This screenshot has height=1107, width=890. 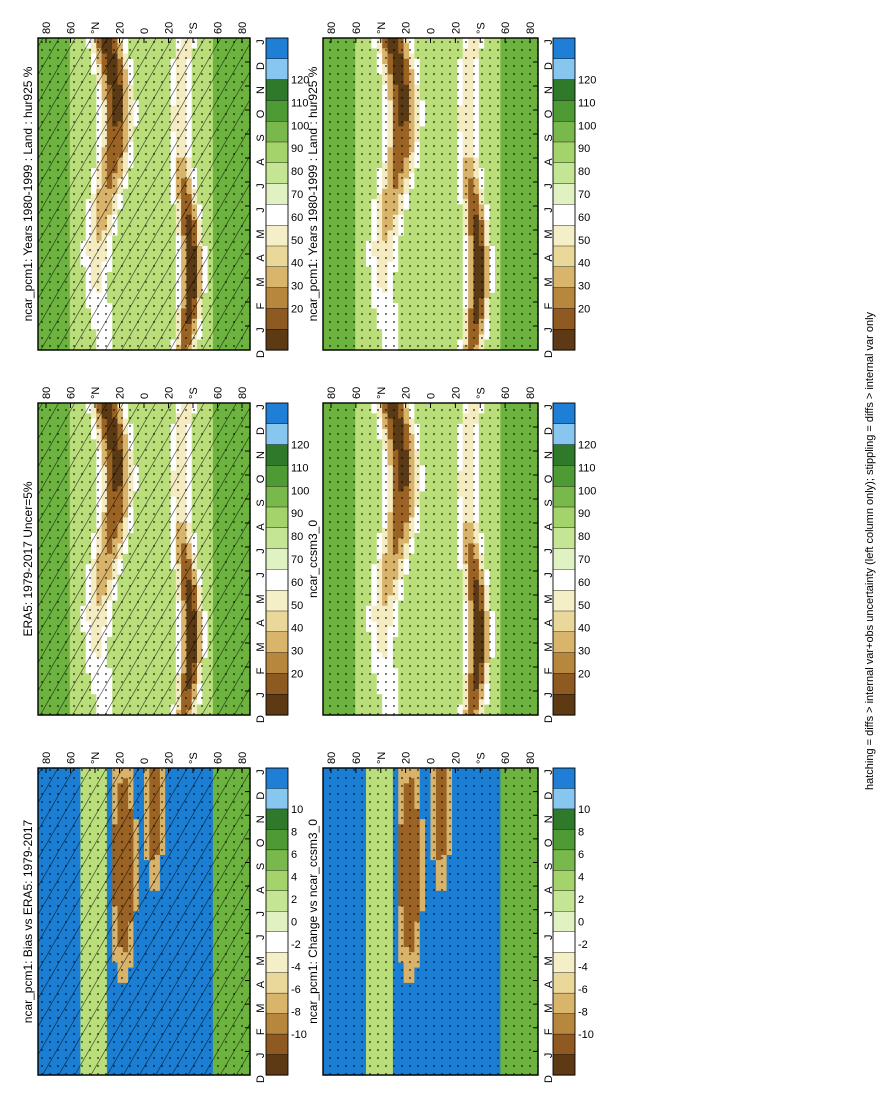 What do you see at coordinates (261, 113) in the screenshot?
I see `month-label: O` at bounding box center [261, 113].